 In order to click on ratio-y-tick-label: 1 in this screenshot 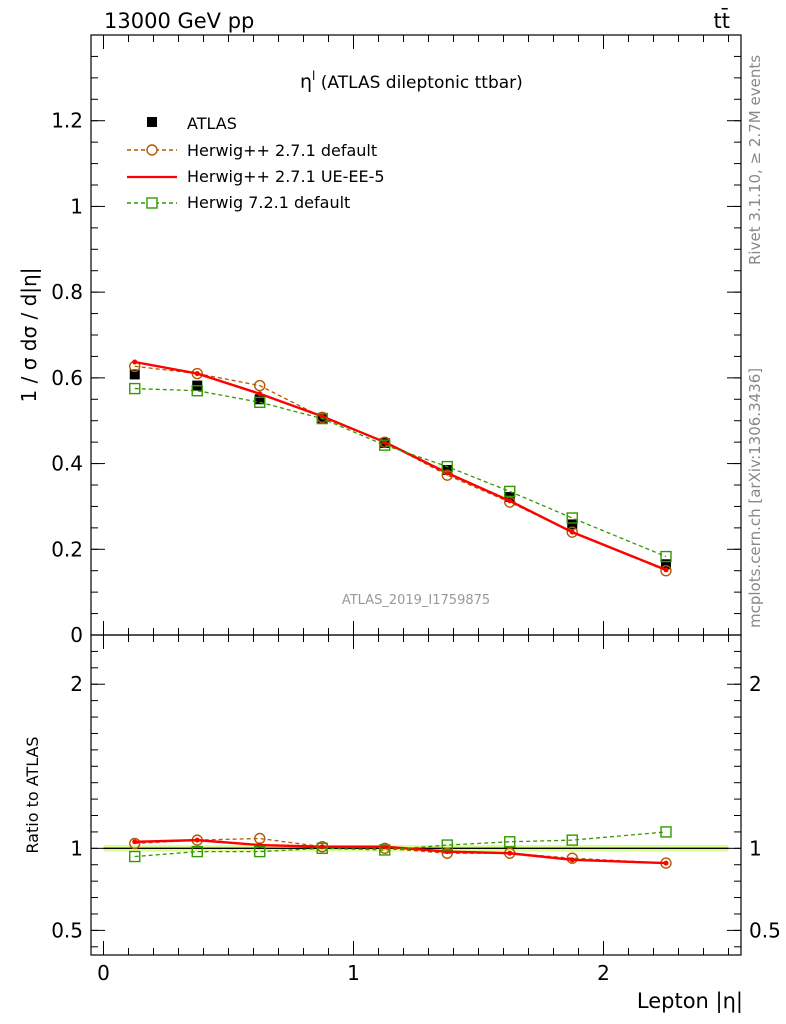, I will do `click(76, 848)`.